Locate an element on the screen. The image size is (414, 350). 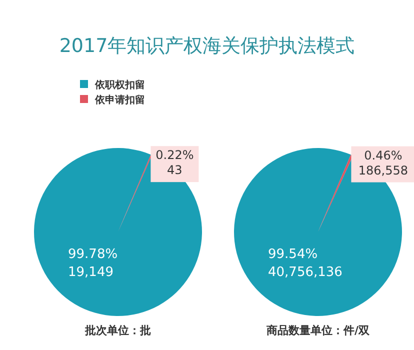
legend-label: 依职权扣留 is located at coordinates (119, 85).